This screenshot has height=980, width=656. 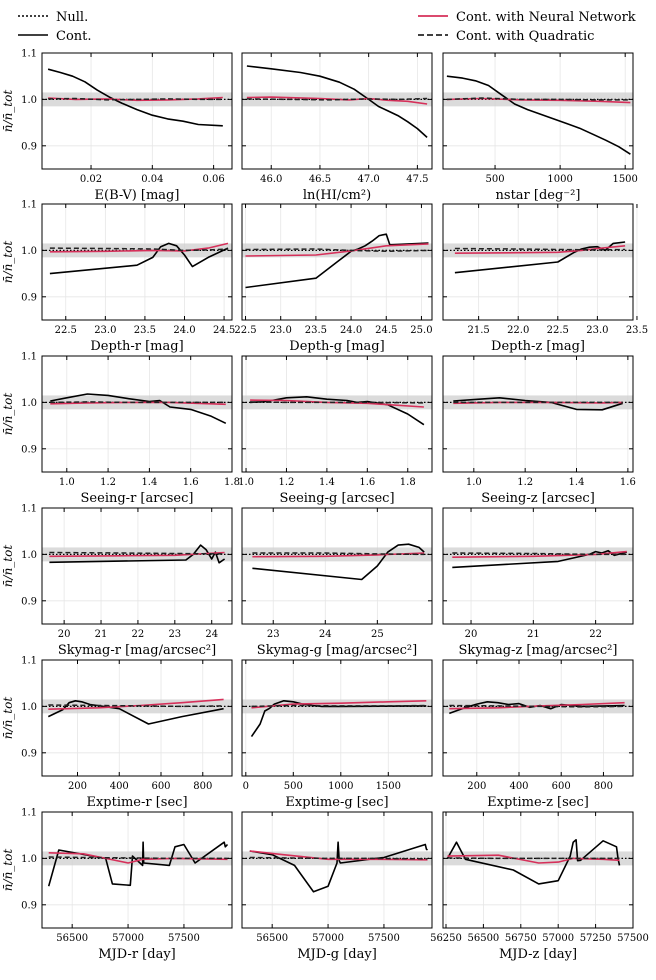 What do you see at coordinates (539, 430) in the screenshot?
I see `panel-9: 1.0 1.2 1.4 1.6 Seeing-z [arcsec]` at bounding box center [539, 430].